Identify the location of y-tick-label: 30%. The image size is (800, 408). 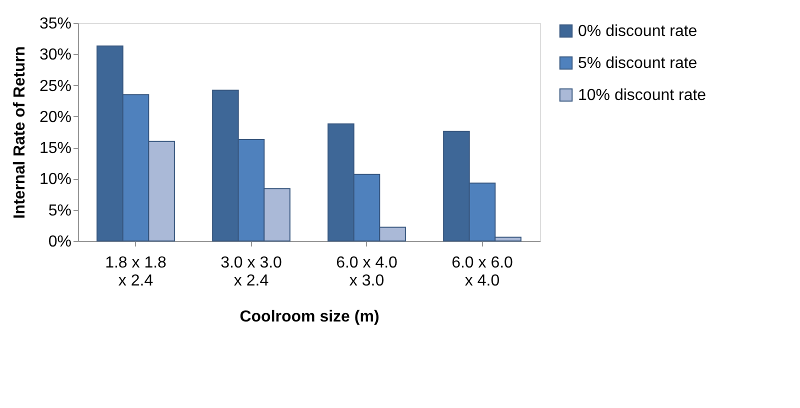
(55, 55).